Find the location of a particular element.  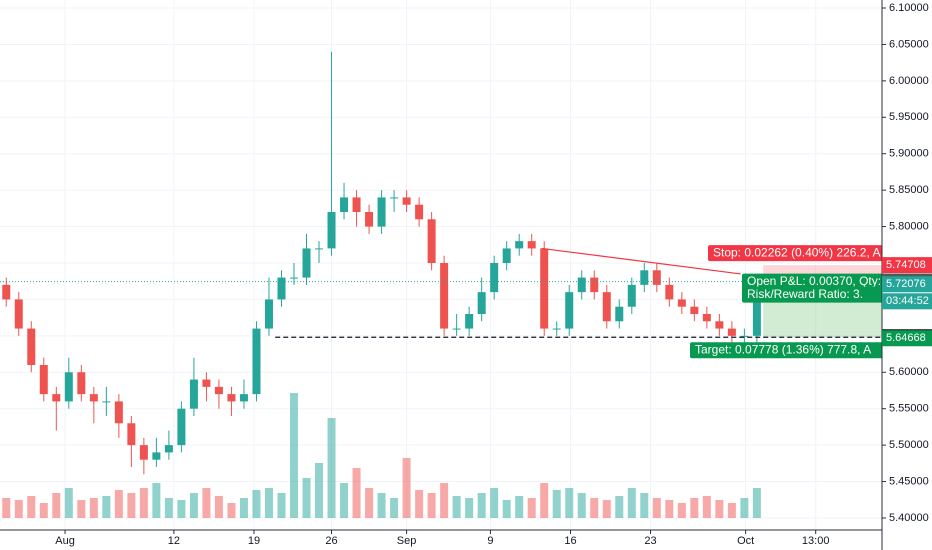

rr-label-box is located at coordinates (817, 294).